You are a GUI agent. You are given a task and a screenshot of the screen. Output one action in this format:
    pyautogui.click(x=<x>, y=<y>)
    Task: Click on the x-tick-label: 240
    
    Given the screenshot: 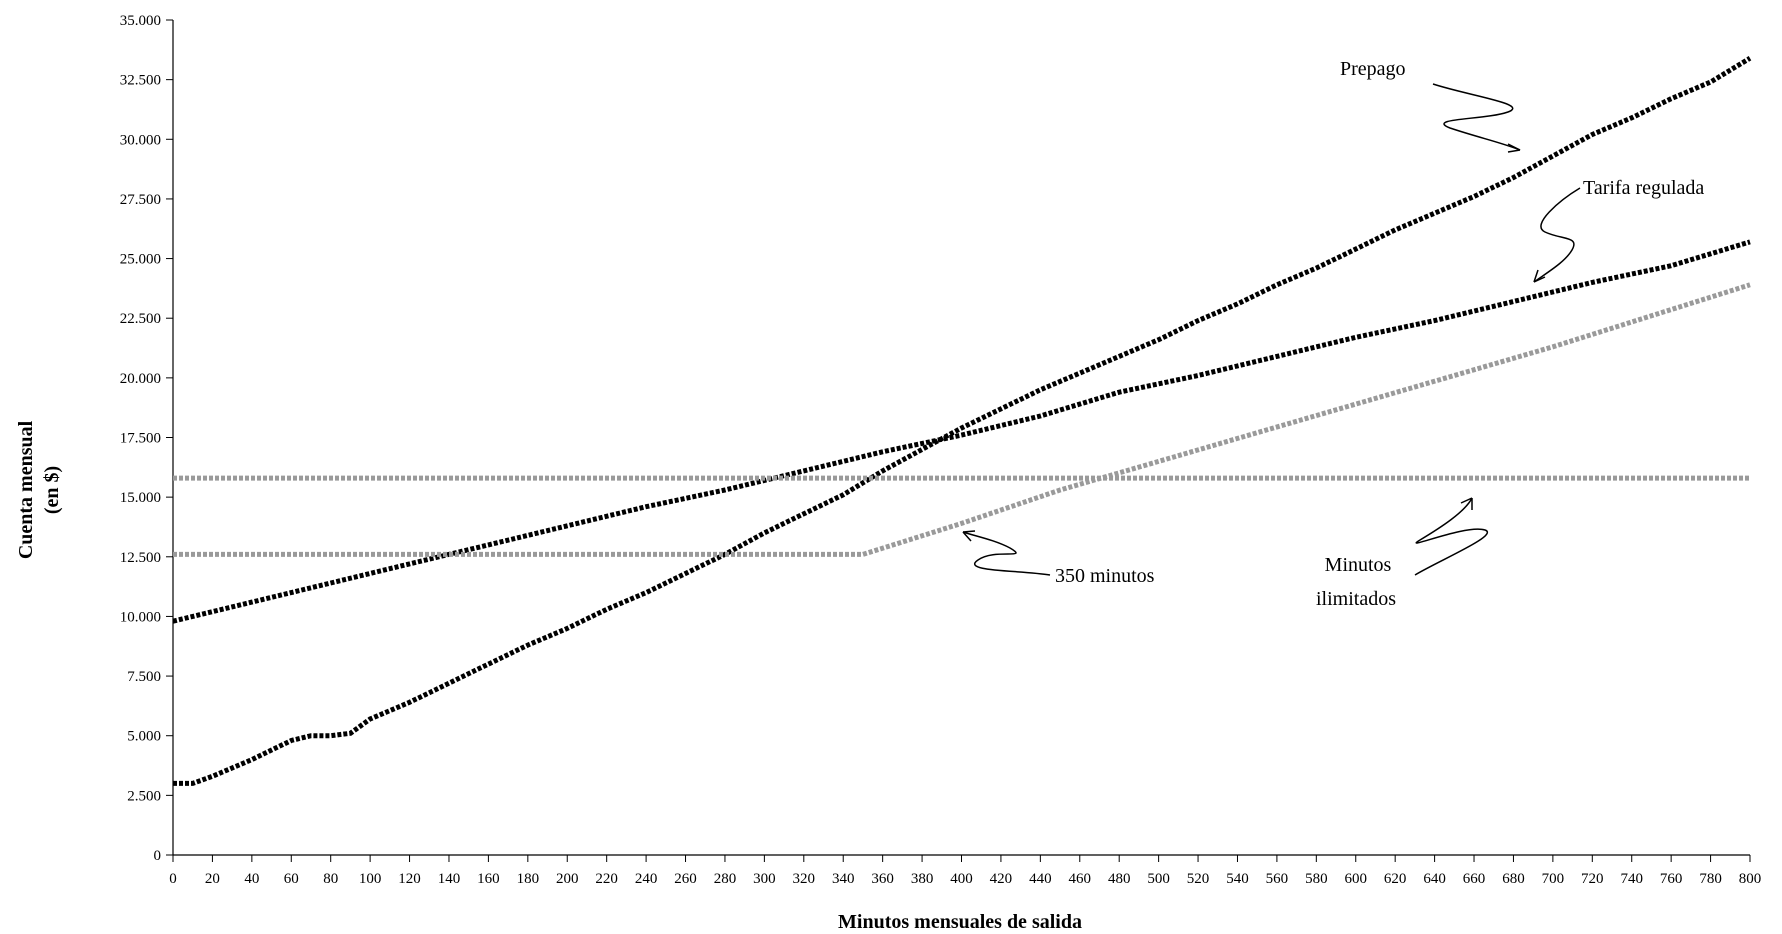 What is the action you would take?
    pyautogui.click(x=646, y=879)
    